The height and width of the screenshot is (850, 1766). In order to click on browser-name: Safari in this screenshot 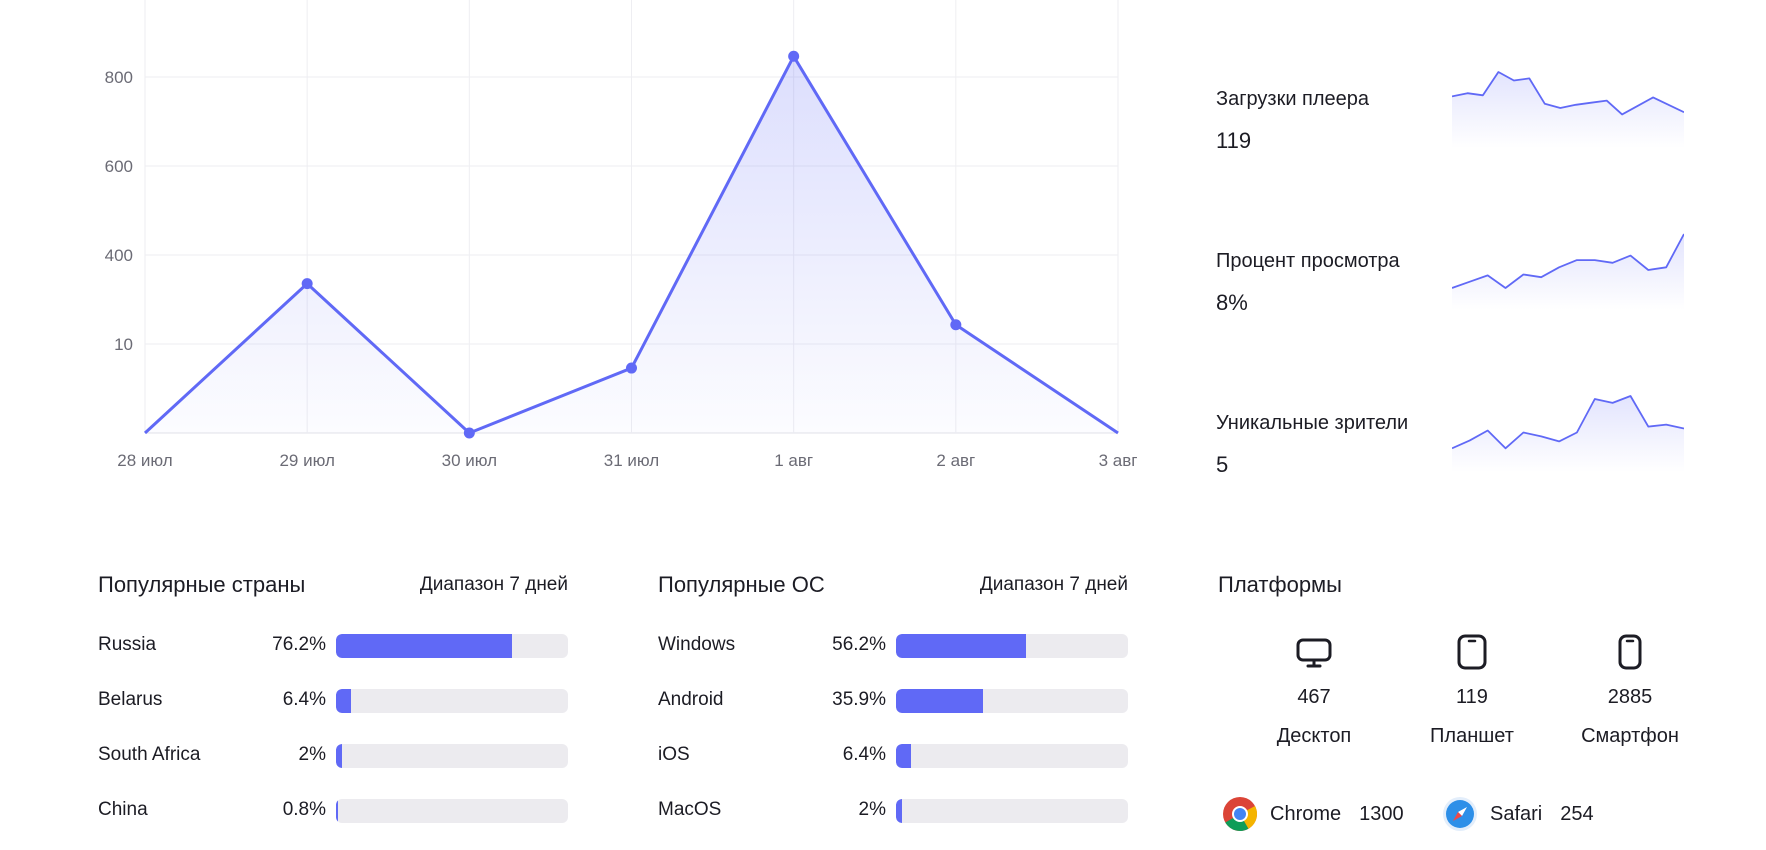, I will do `click(1516, 813)`.